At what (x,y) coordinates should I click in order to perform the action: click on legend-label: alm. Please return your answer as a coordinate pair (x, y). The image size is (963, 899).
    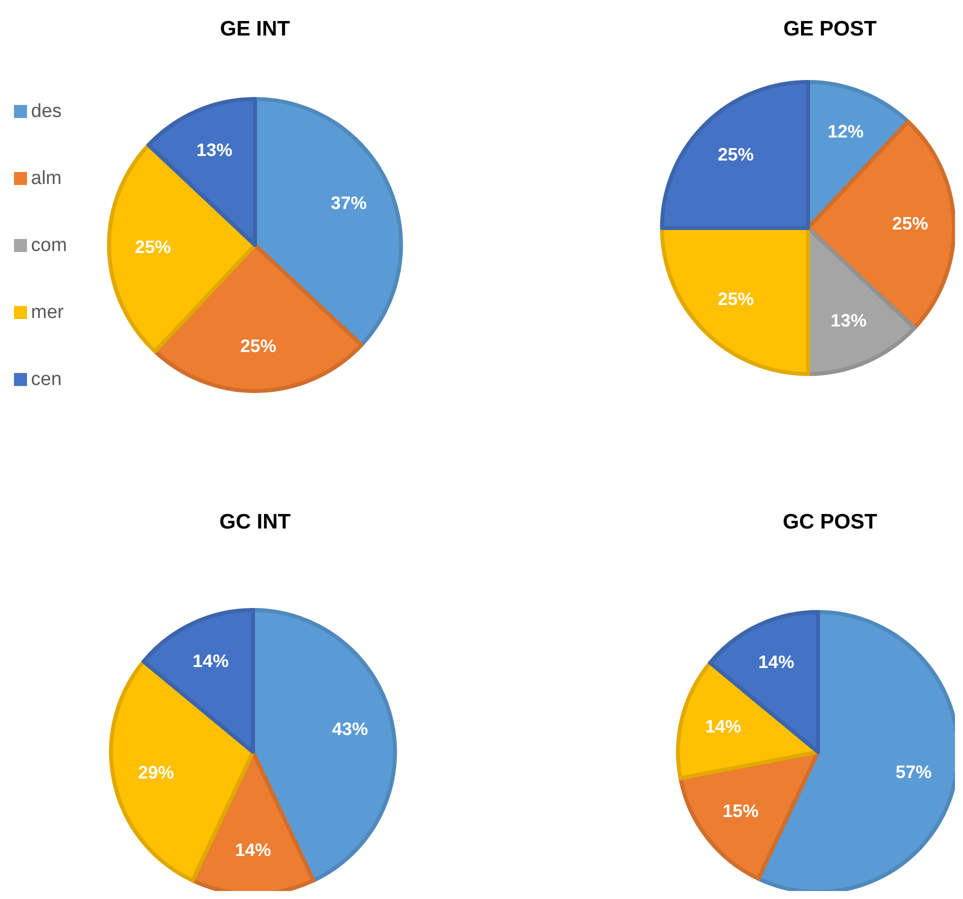
    Looking at the image, I should click on (46, 179).